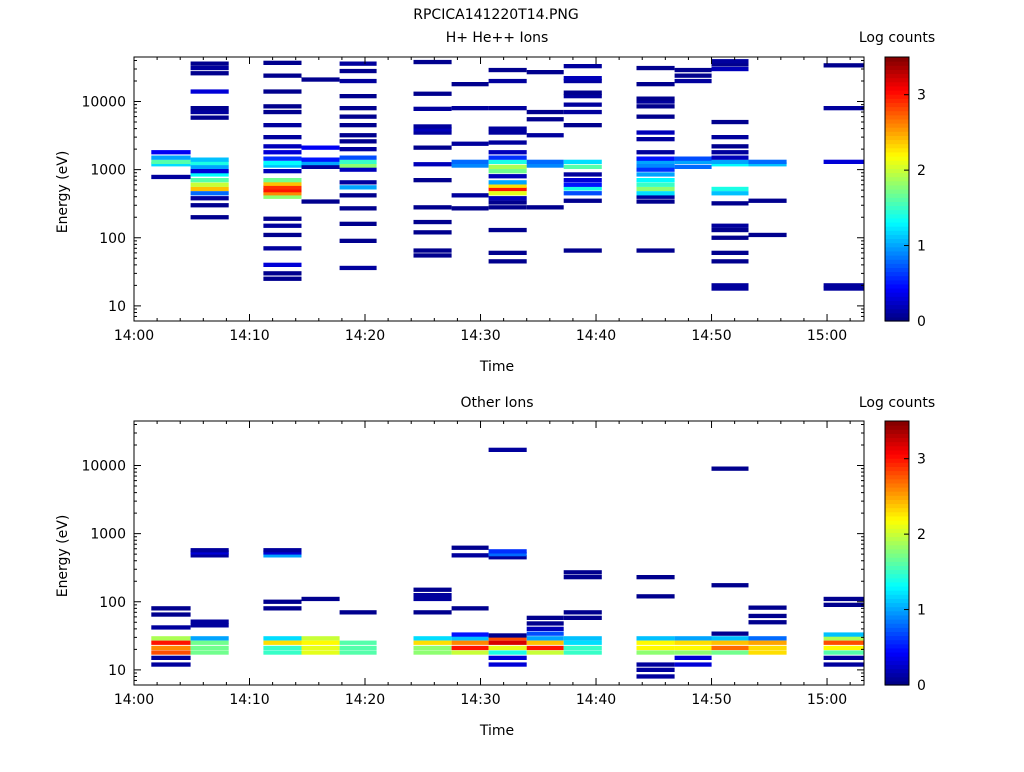  I want to click on x-tick-label: 14:50, so click(711, 336).